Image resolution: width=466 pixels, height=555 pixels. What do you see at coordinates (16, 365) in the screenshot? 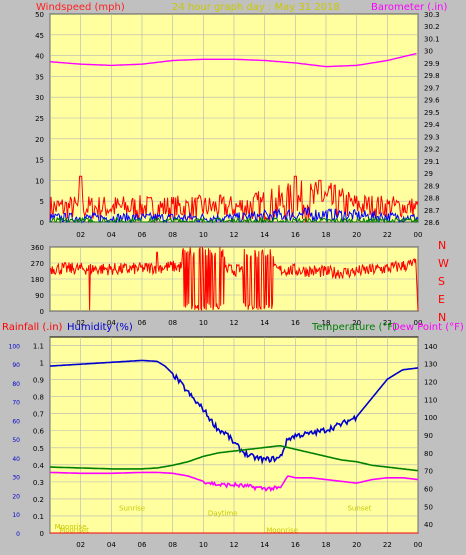
I see `humidity-tick-label: 90` at bounding box center [16, 365].